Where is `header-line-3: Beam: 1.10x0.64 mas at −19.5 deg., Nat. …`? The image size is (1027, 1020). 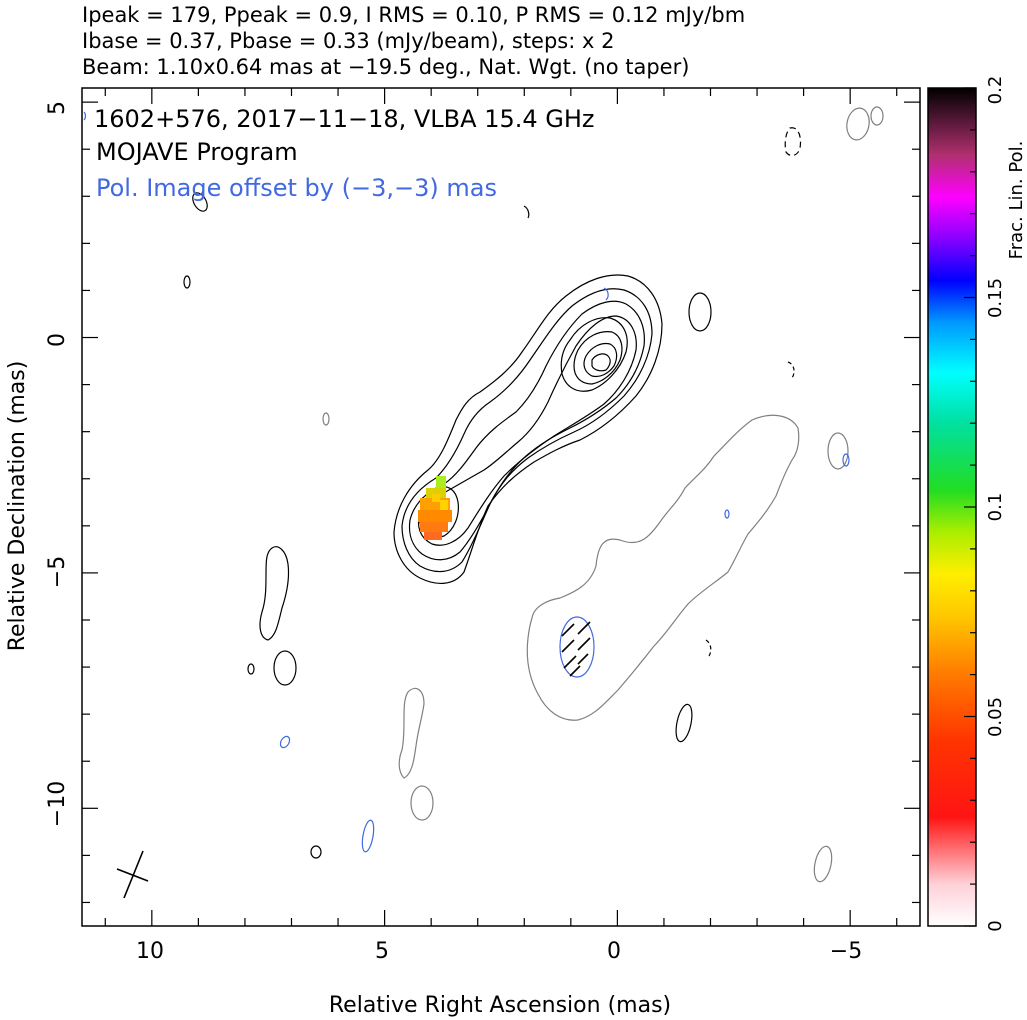
header-line-3: Beam: 1.10x0.64 mas at −19.5 deg., Nat. … is located at coordinates (385, 67).